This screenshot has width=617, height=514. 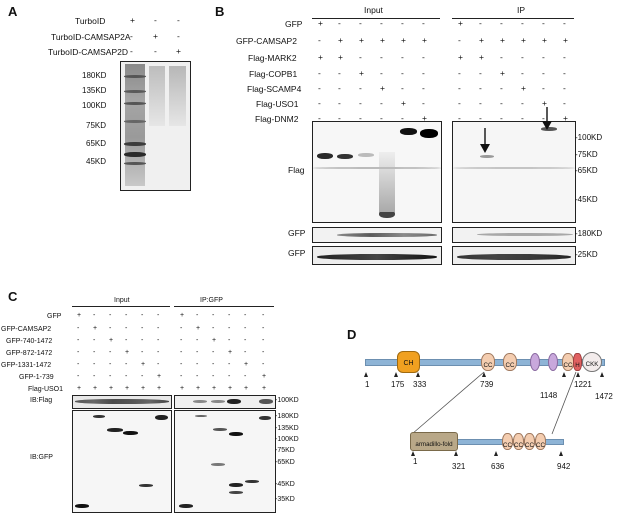 What do you see at coordinates (434, 441) in the screenshot?
I see `armadillo-fold-domain: armadillo-fold` at bounding box center [434, 441].